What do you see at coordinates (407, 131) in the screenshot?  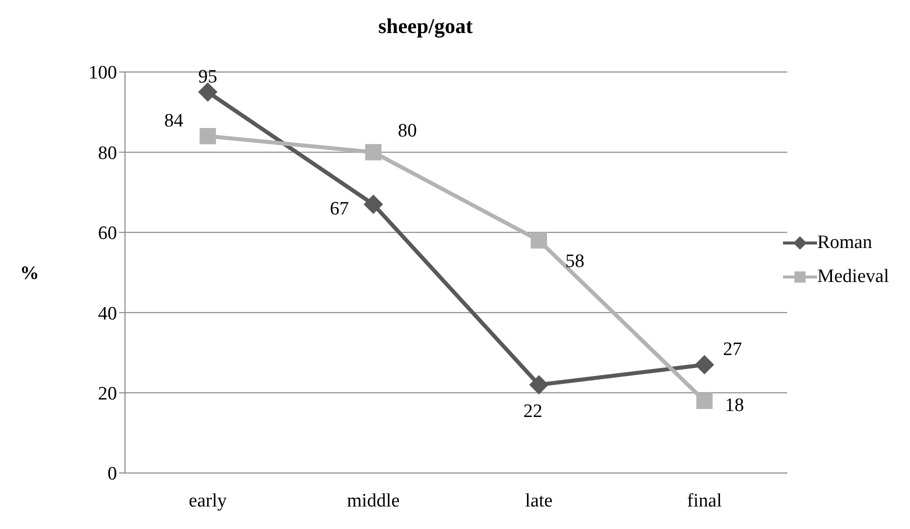 I see `data-label: 80` at bounding box center [407, 131].